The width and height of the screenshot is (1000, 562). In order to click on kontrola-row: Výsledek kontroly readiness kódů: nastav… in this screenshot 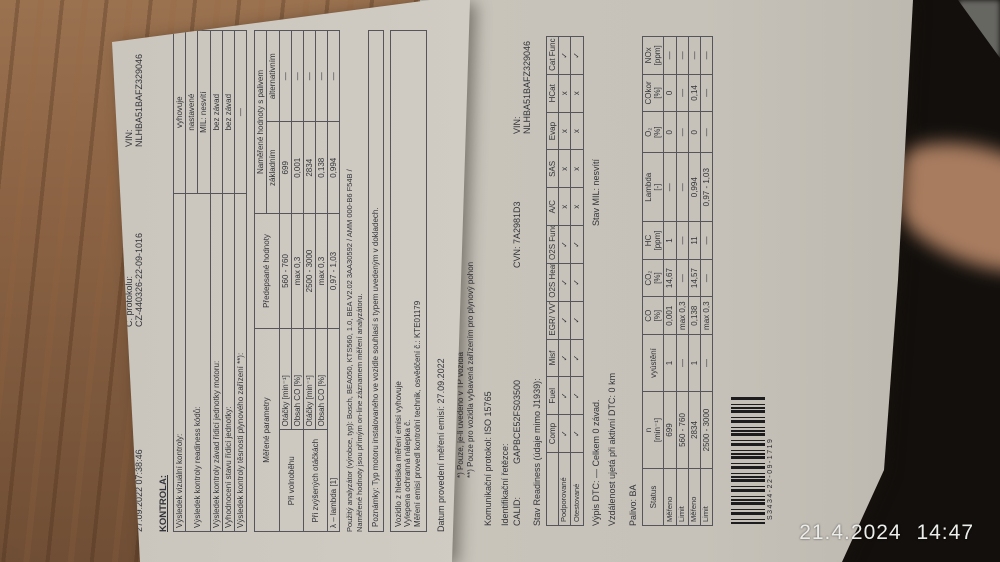, I will do `click(198, 281)`.